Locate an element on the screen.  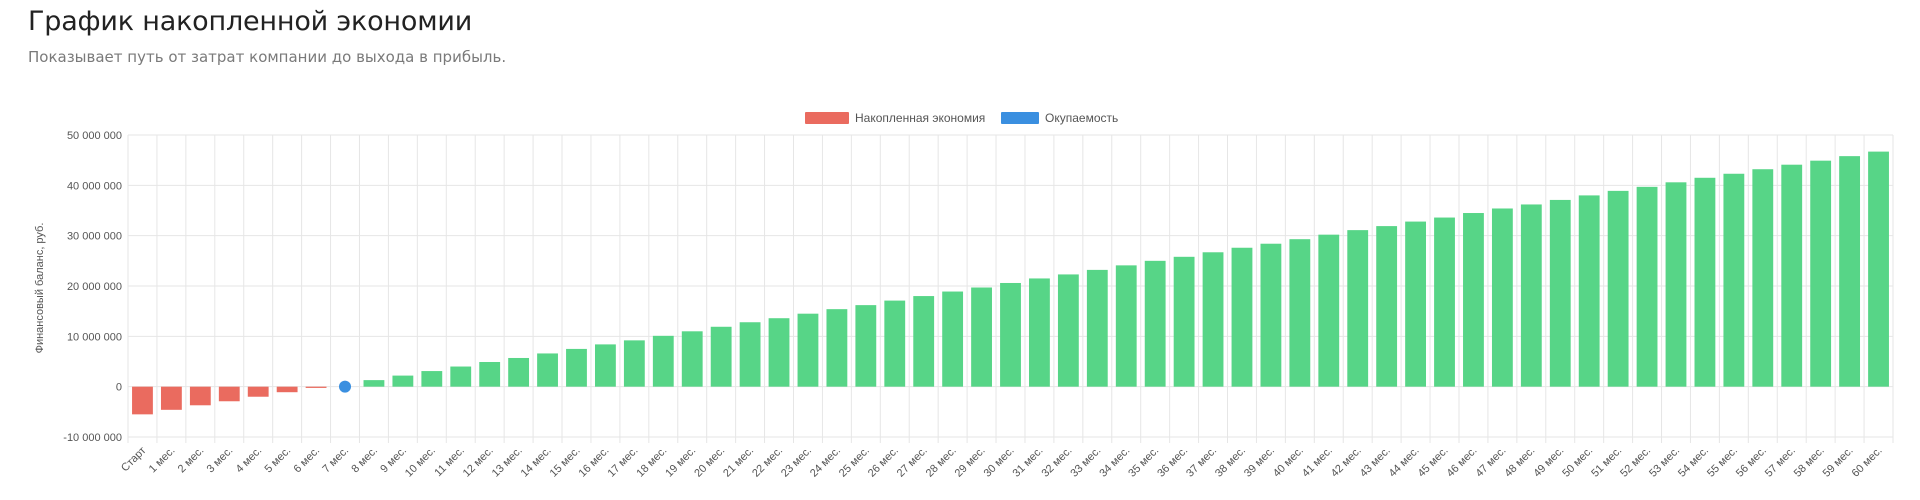
x-tick-label: 59 мес. is located at coordinates (1838, 462).